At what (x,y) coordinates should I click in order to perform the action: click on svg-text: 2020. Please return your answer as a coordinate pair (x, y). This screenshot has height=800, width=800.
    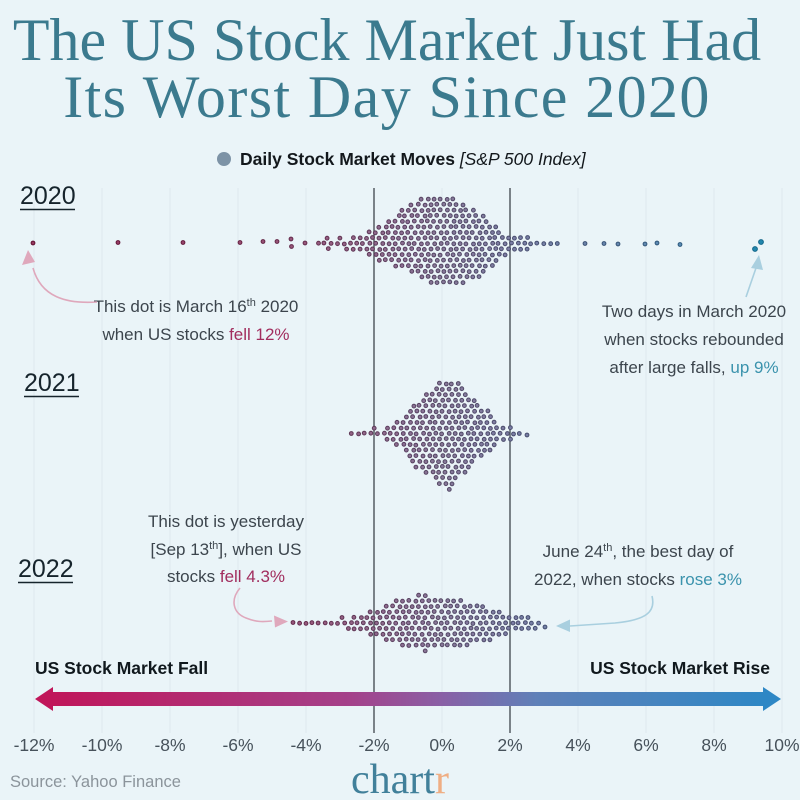
    Looking at the image, I should click on (48, 196).